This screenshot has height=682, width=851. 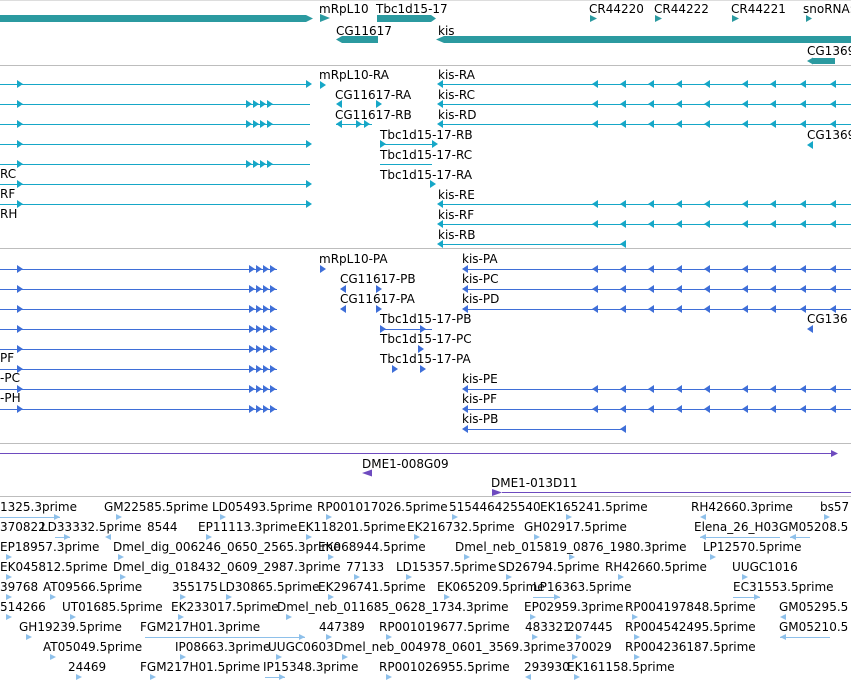 What do you see at coordinates (829, 135) in the screenshot?
I see `transcript-label: CG1369` at bounding box center [829, 135].